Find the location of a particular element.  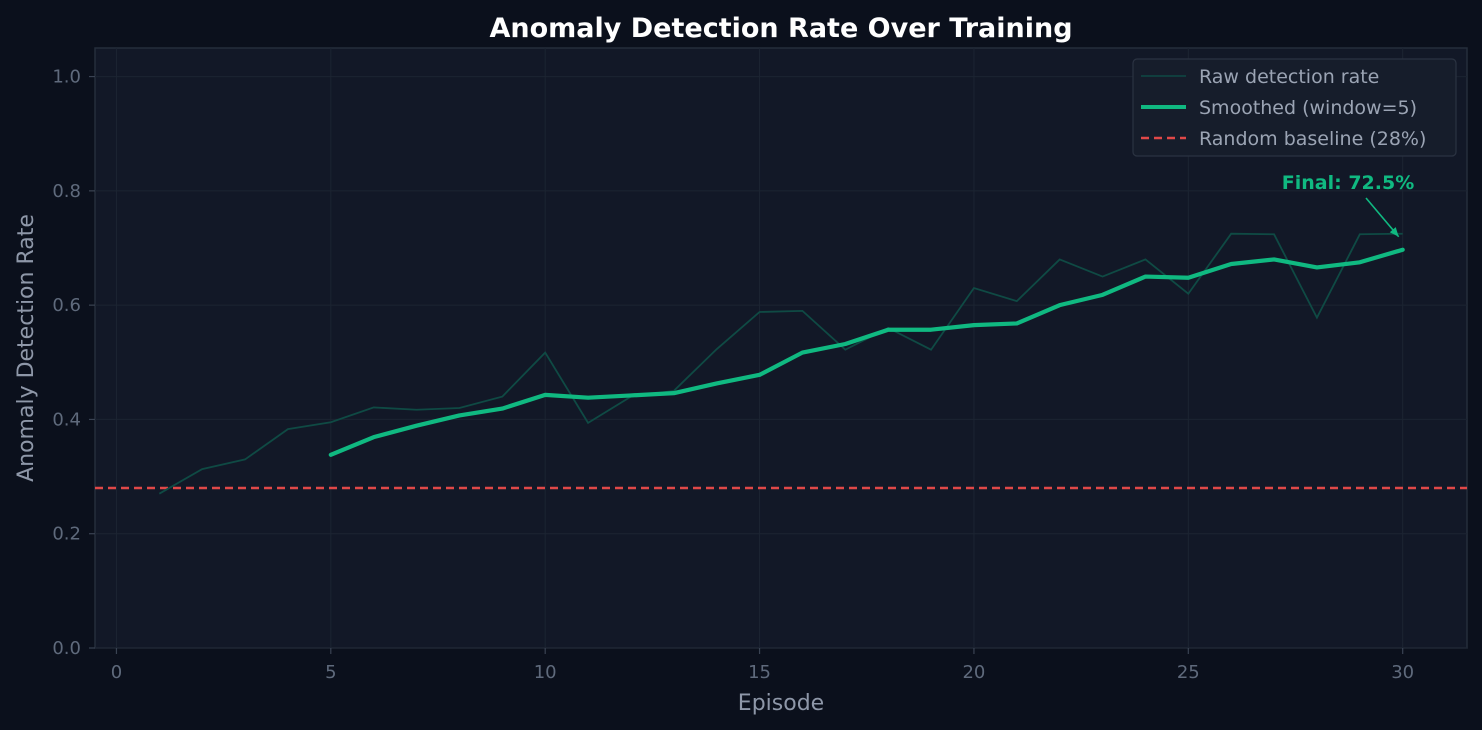

y-tick-label: 0.0 is located at coordinates (66, 648).